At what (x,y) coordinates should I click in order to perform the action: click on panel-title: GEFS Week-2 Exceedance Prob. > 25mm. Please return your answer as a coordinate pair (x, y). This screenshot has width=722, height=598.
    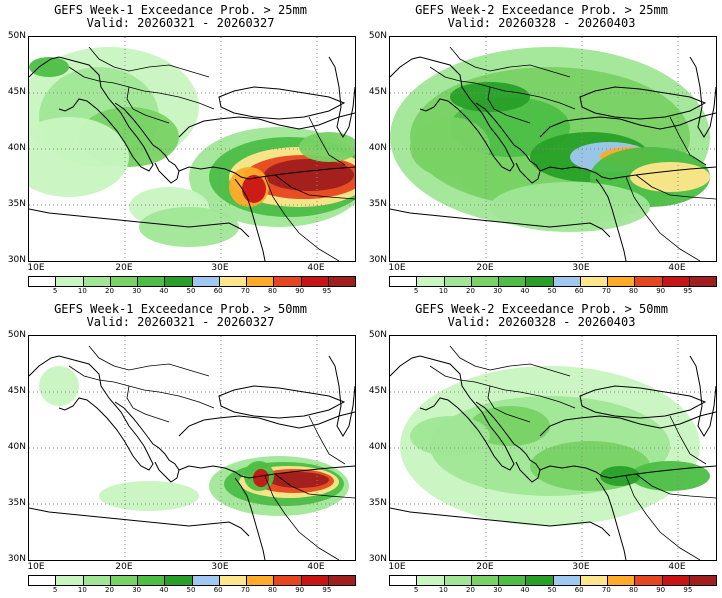
    Looking at the image, I should click on (541, 10).